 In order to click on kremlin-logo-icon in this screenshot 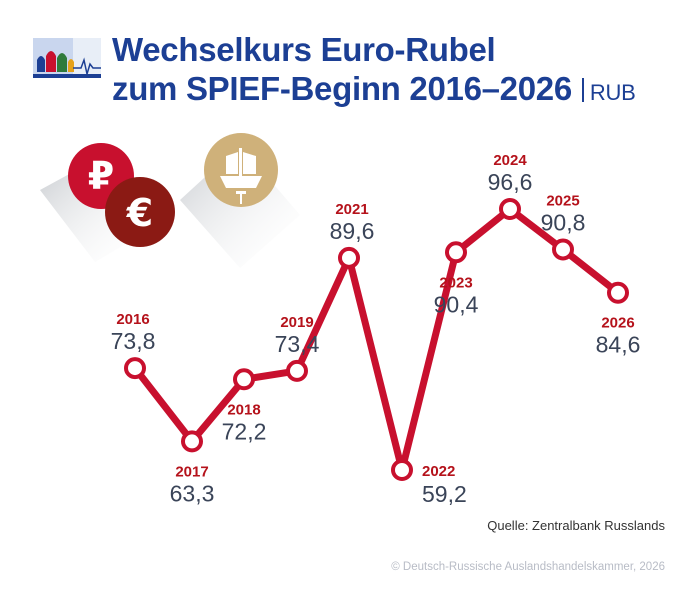, I will do `click(67, 58)`.